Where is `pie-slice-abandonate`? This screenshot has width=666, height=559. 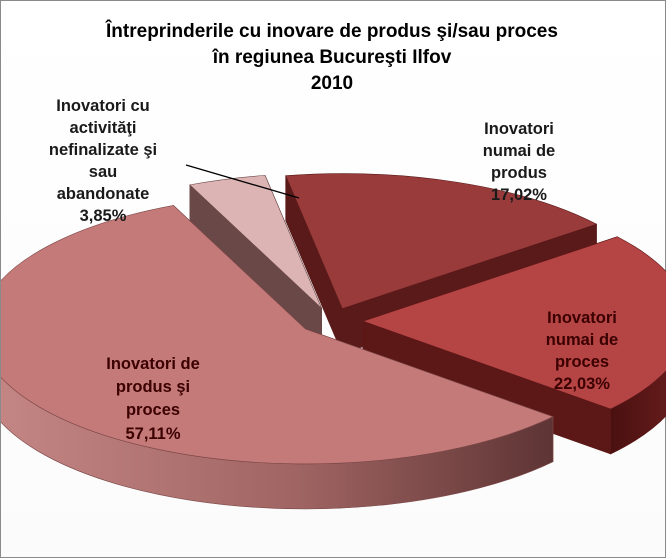
pie-slice-abandonate is located at coordinates (255, 265).